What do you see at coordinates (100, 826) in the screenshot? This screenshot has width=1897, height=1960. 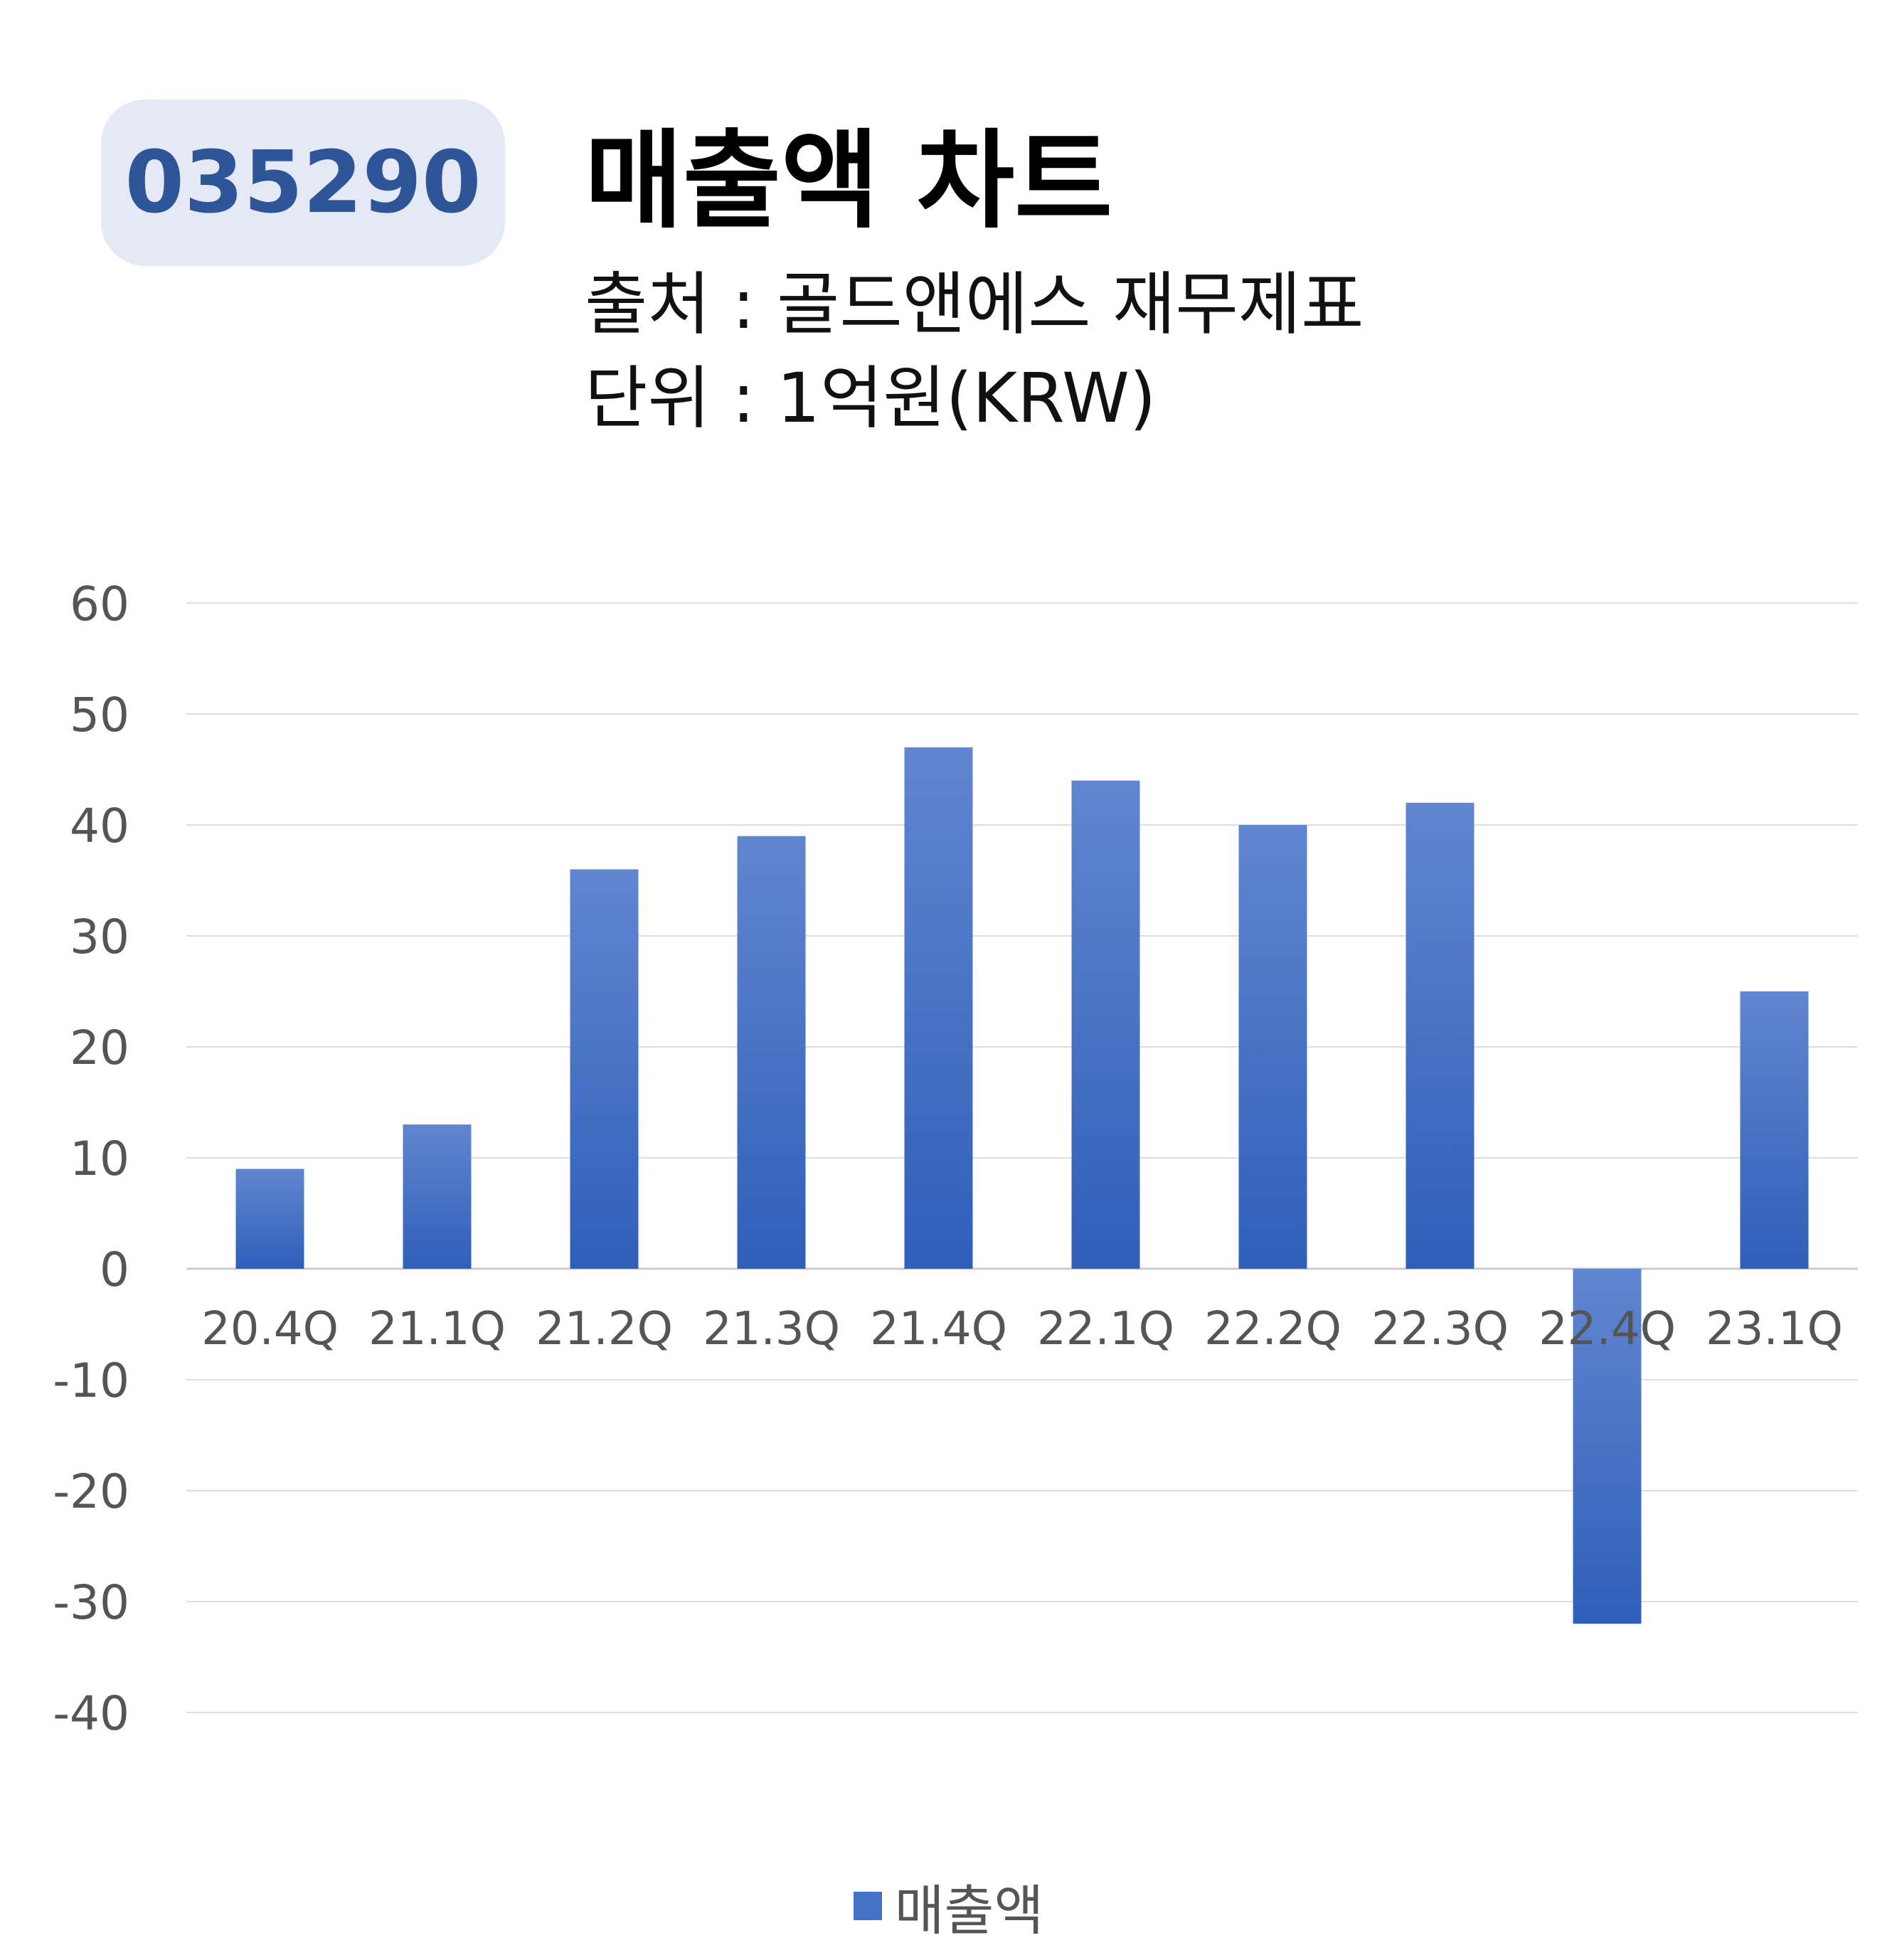 I see `y-tick-label: 40` at bounding box center [100, 826].